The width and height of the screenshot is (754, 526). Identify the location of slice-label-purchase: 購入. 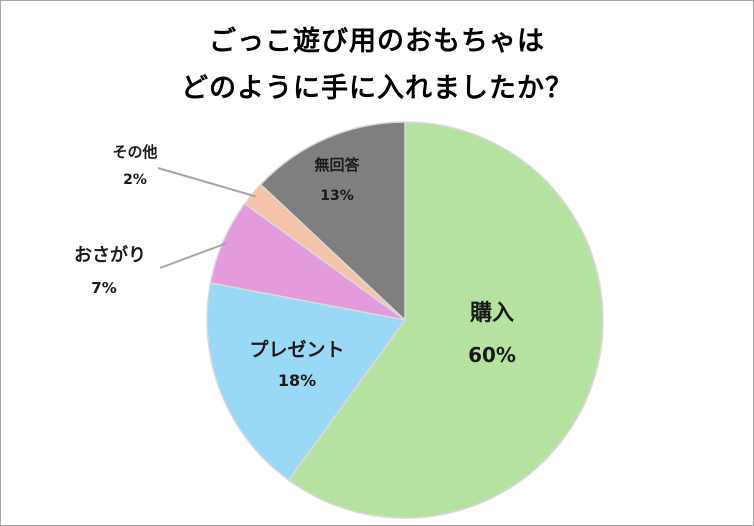
(492, 313).